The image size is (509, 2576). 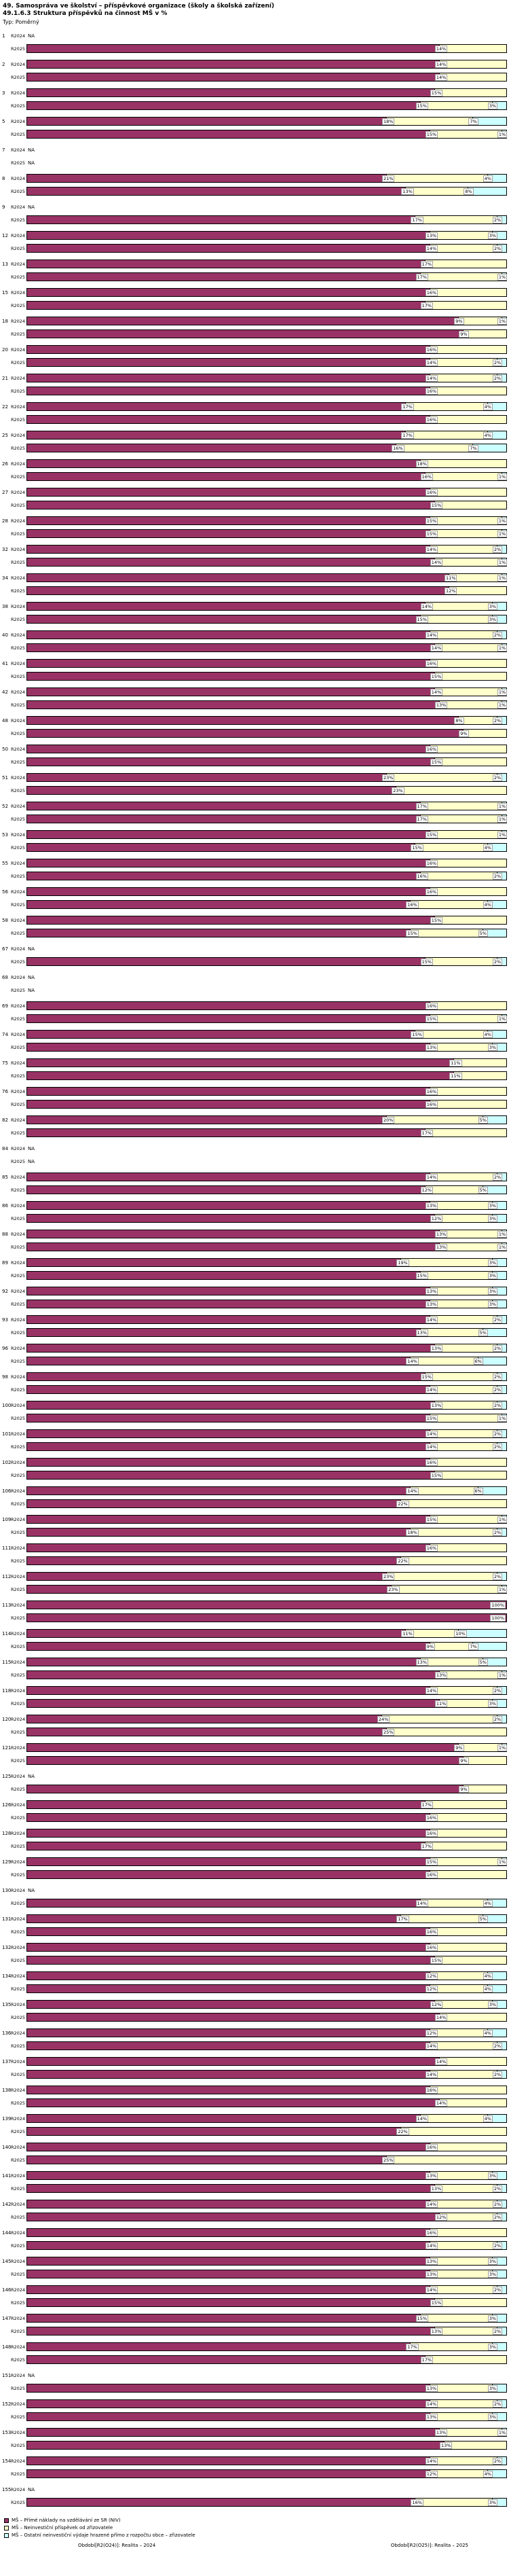 I want to click on chart-group: 134 R2024 12% 4% R2025 12% 4%, so click(x=254, y=1982).